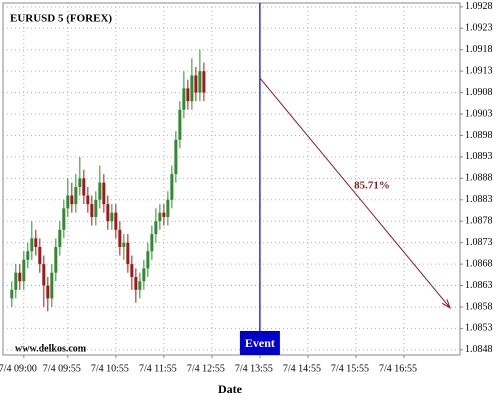 The image size is (500, 400). What do you see at coordinates (479, 135) in the screenshot?
I see `y-tick-label: 1.0898` at bounding box center [479, 135].